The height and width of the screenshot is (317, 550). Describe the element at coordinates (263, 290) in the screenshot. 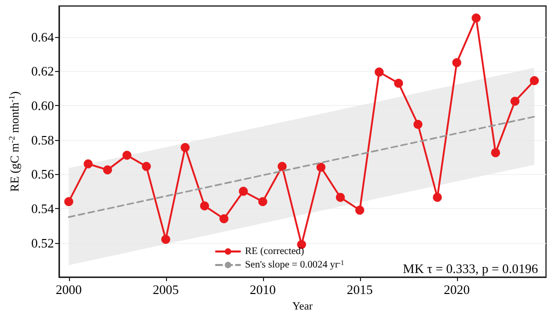

I see `x-tick-label: 2010` at that location.